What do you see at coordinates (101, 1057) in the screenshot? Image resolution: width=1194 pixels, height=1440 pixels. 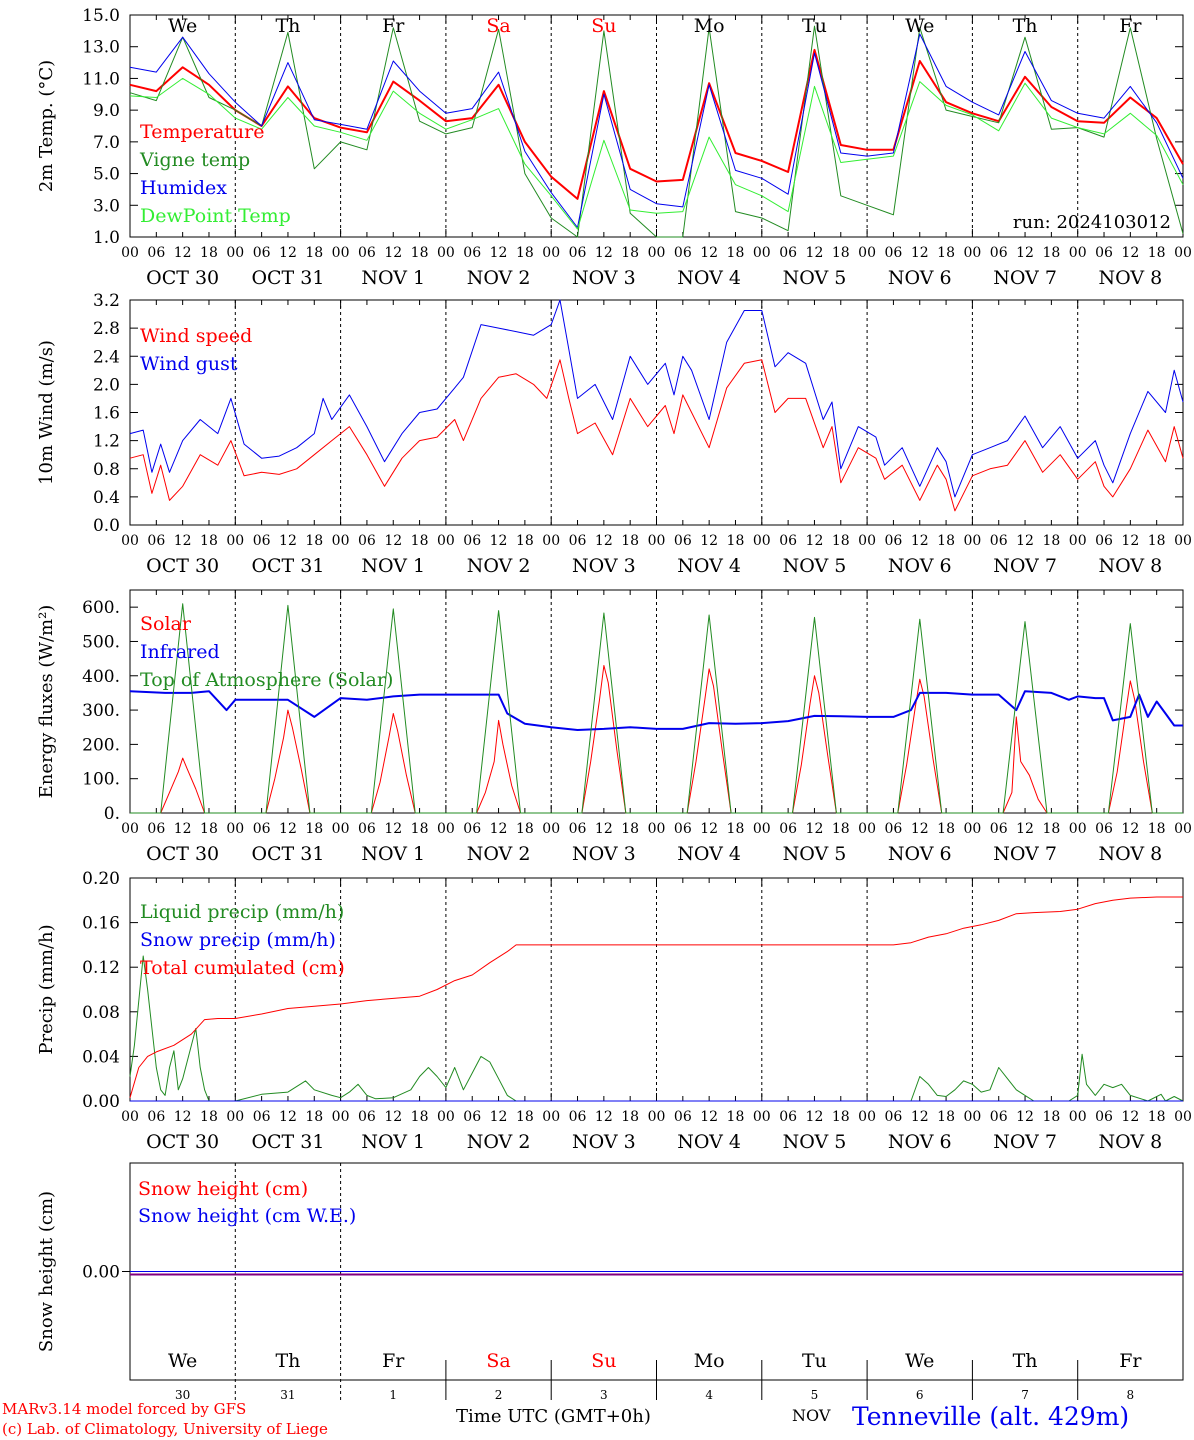 I see `y-tick-label: 0.04` at bounding box center [101, 1057].